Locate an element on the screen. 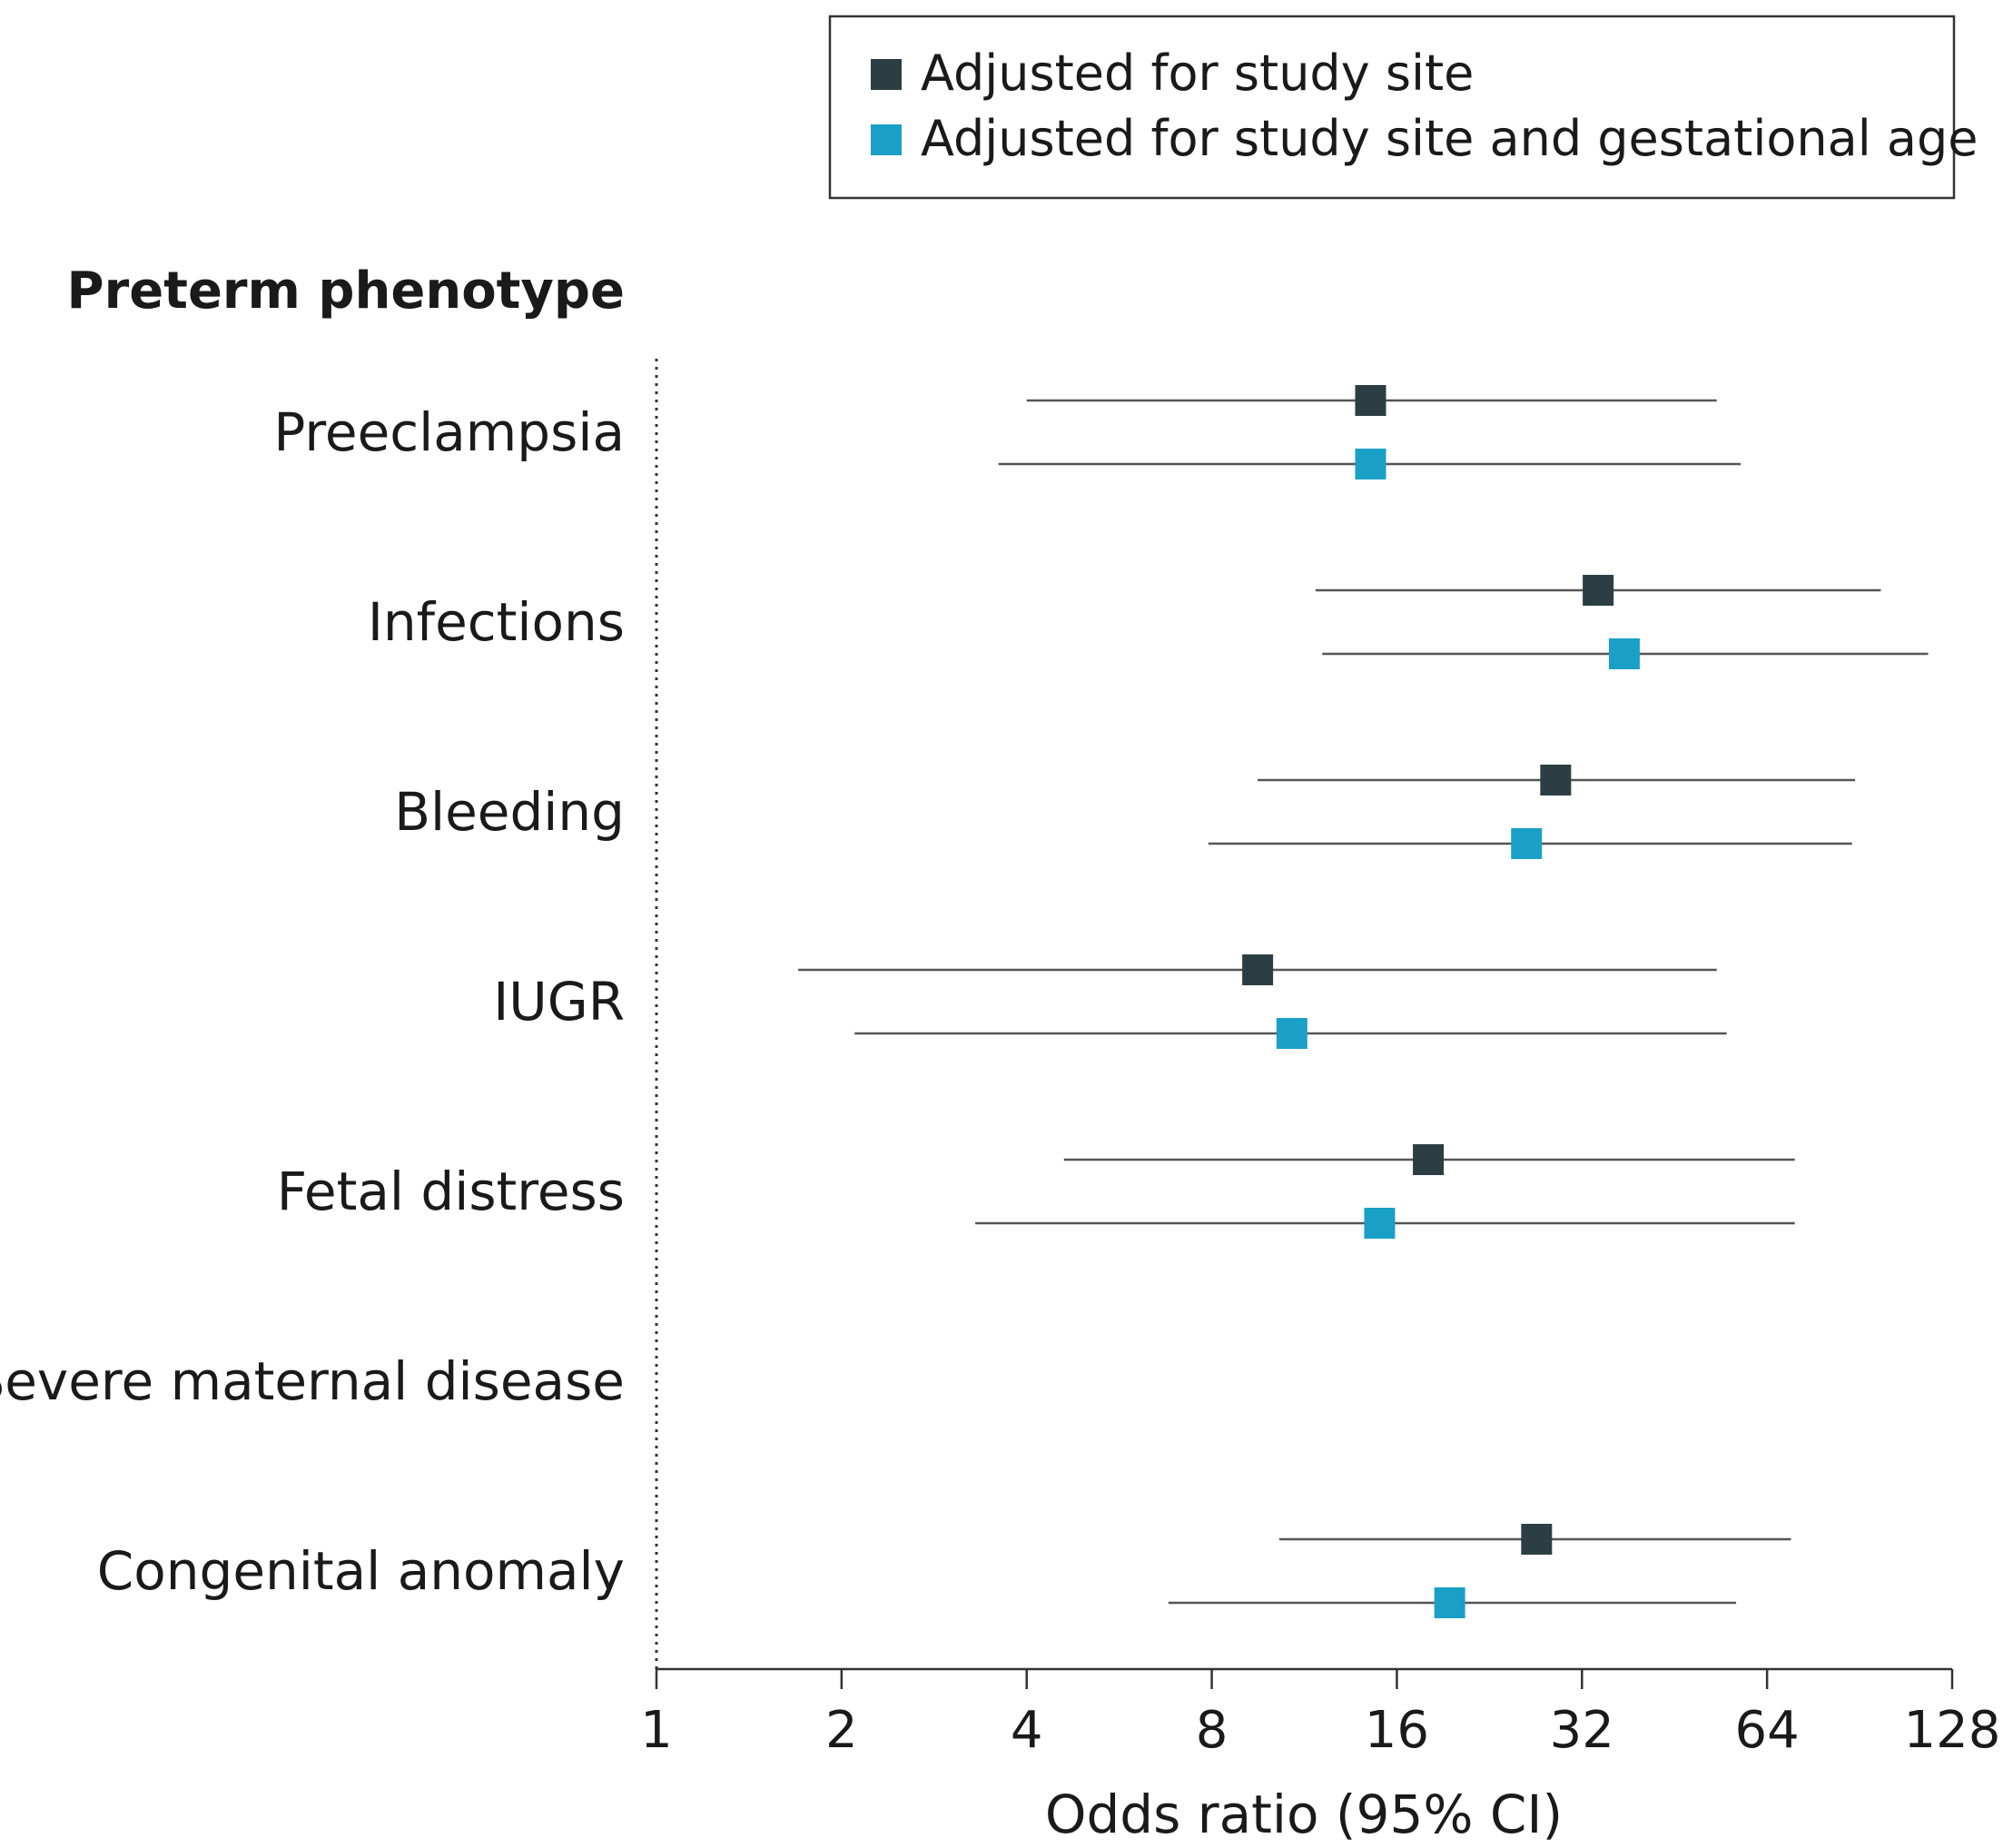  category-label-infections: Infections is located at coordinates (497, 622).